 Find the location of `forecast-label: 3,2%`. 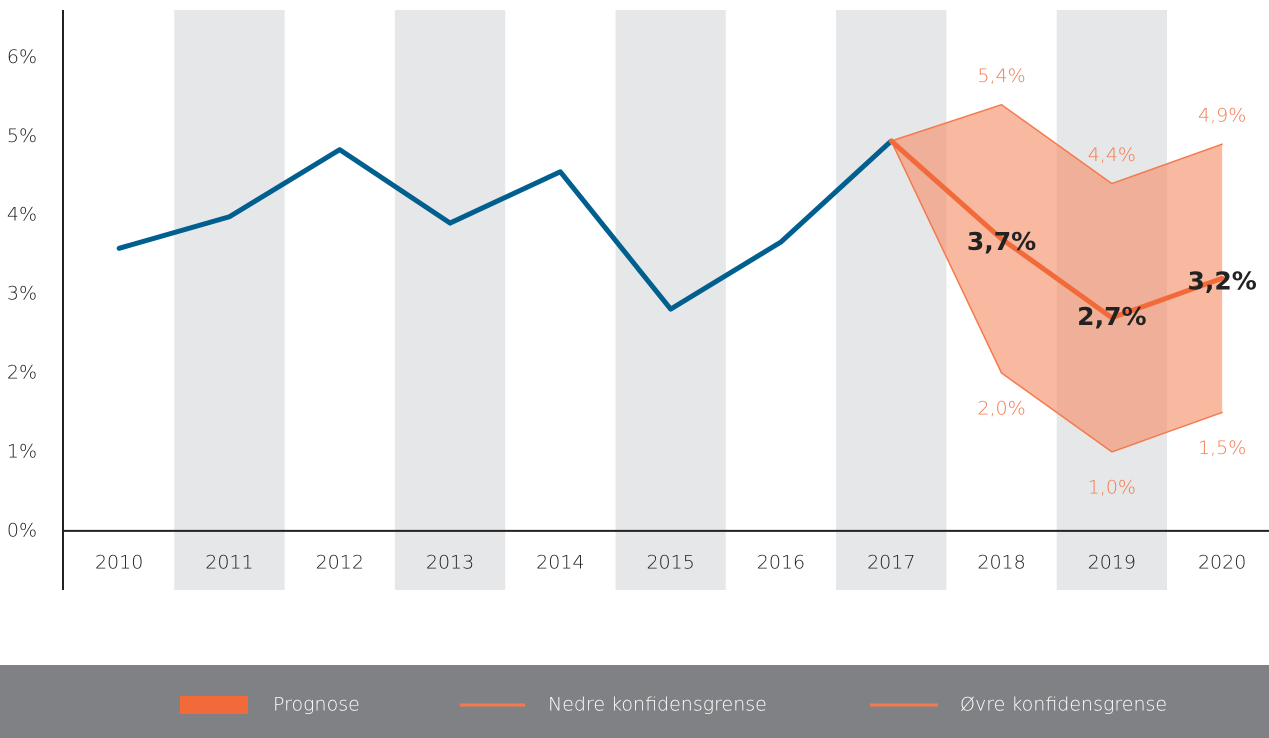

forecast-label: 3,2% is located at coordinates (1221, 280).